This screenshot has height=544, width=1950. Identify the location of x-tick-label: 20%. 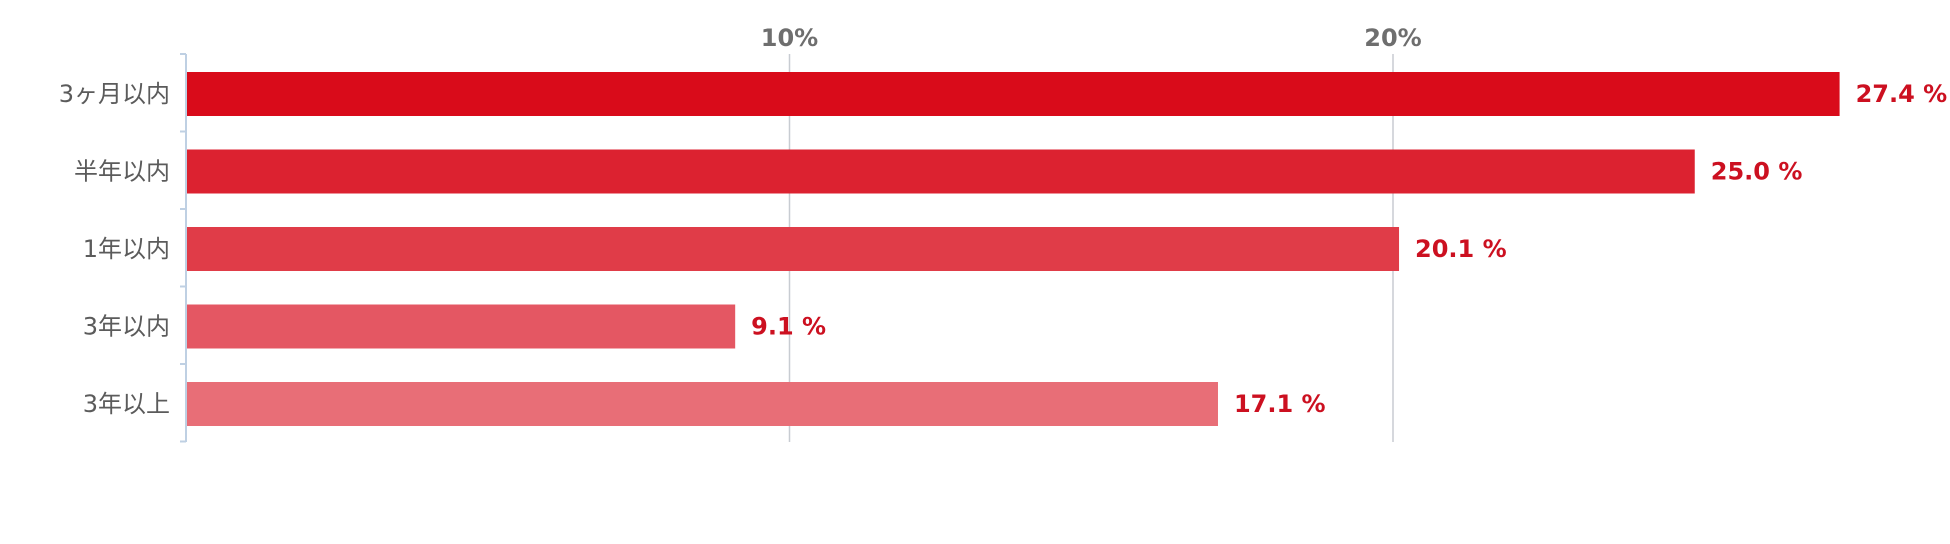
(1392, 38).